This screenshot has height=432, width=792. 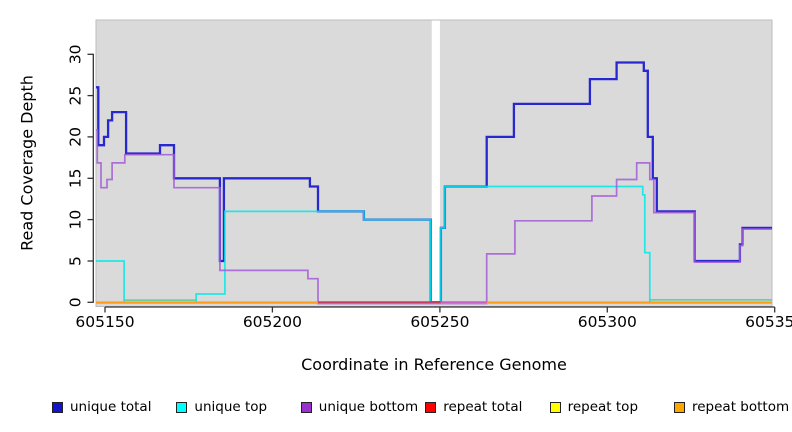 What do you see at coordinates (306, 407) in the screenshot?
I see `unique-bottom-swatch` at bounding box center [306, 407].